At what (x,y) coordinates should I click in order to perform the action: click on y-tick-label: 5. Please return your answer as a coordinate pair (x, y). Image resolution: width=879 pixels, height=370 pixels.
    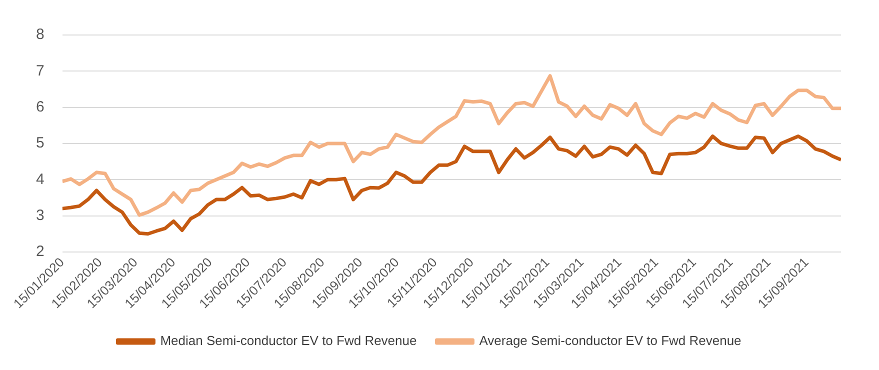
    Looking at the image, I should click on (40, 143).